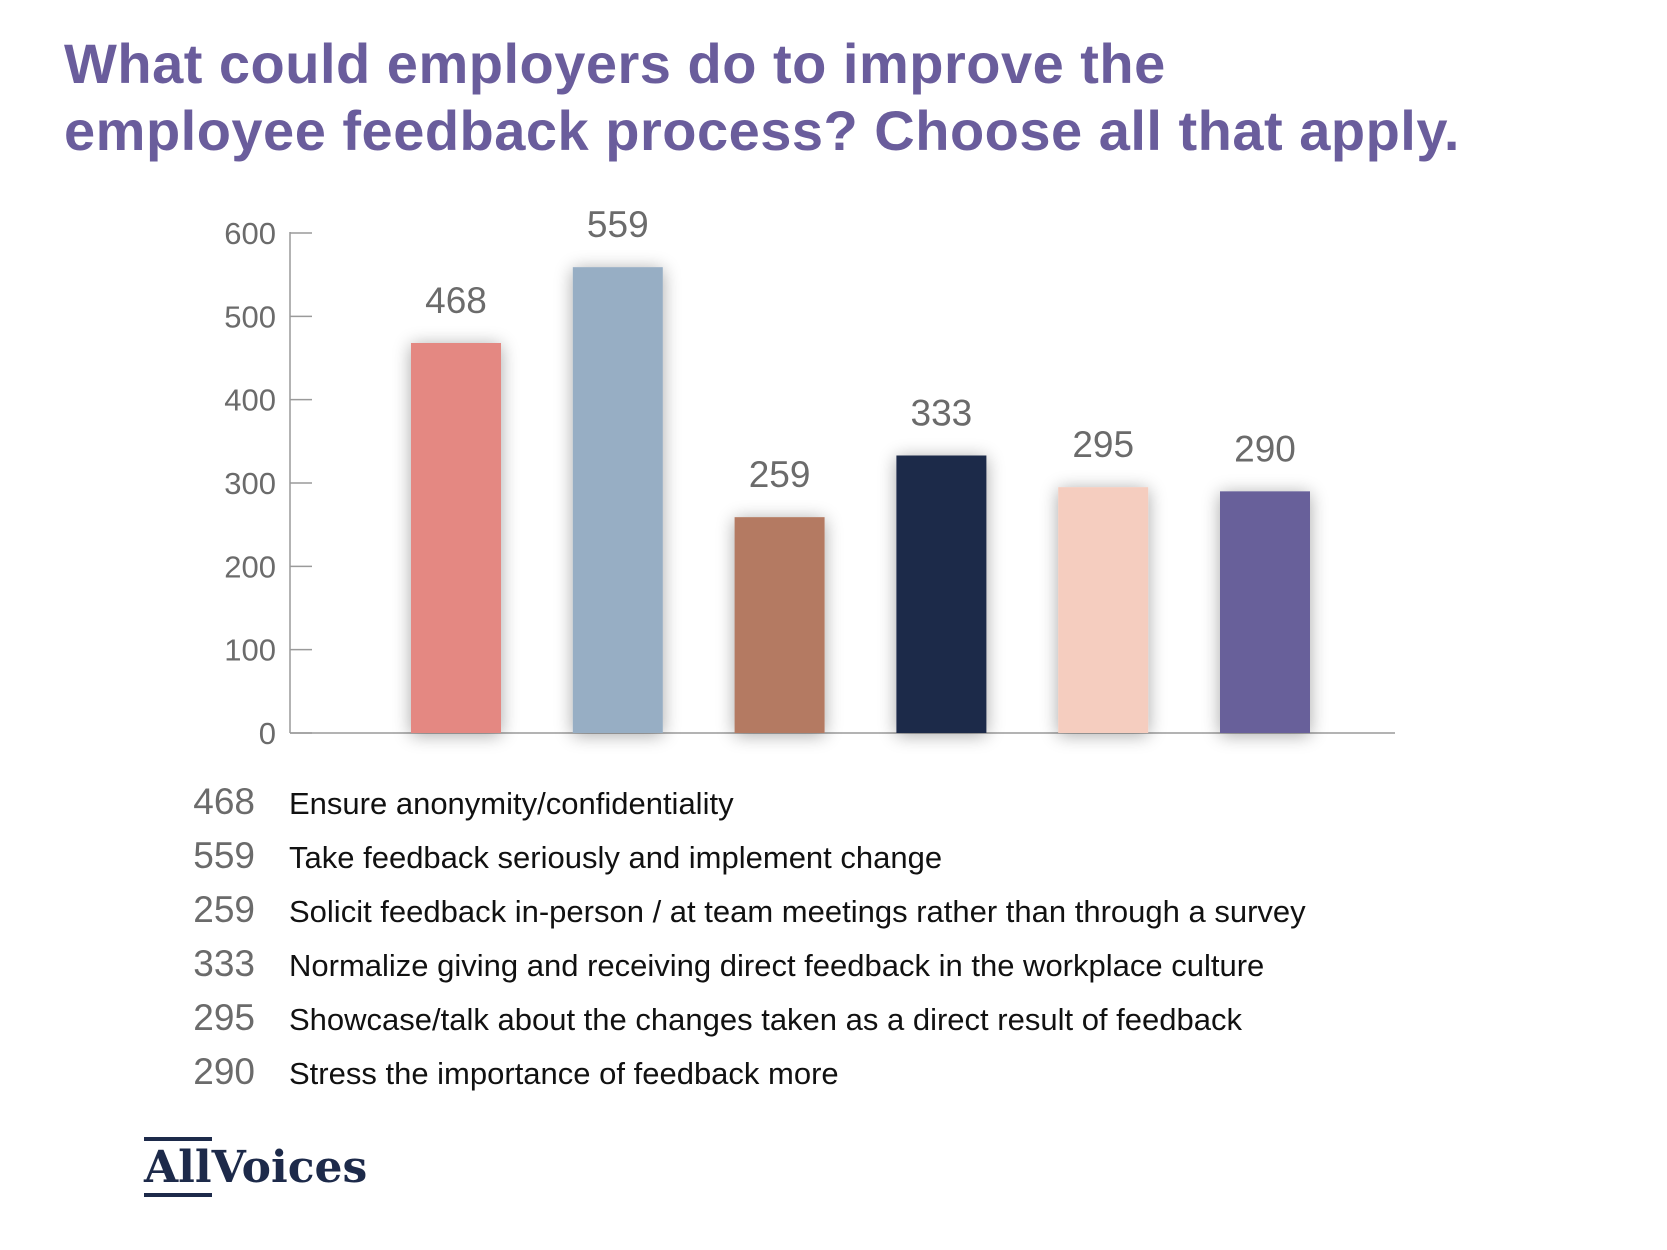  I want to click on legend-row: 468 Ensure anonymity/confidentiality, so click(850, 807).